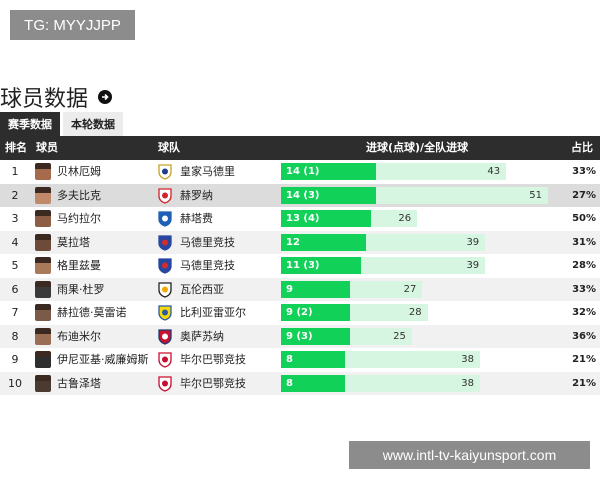 The width and height of the screenshot is (600, 480). I want to click on table-row: 4 莫拉塔 马德里竞技 12 39 31%, so click(300, 242).